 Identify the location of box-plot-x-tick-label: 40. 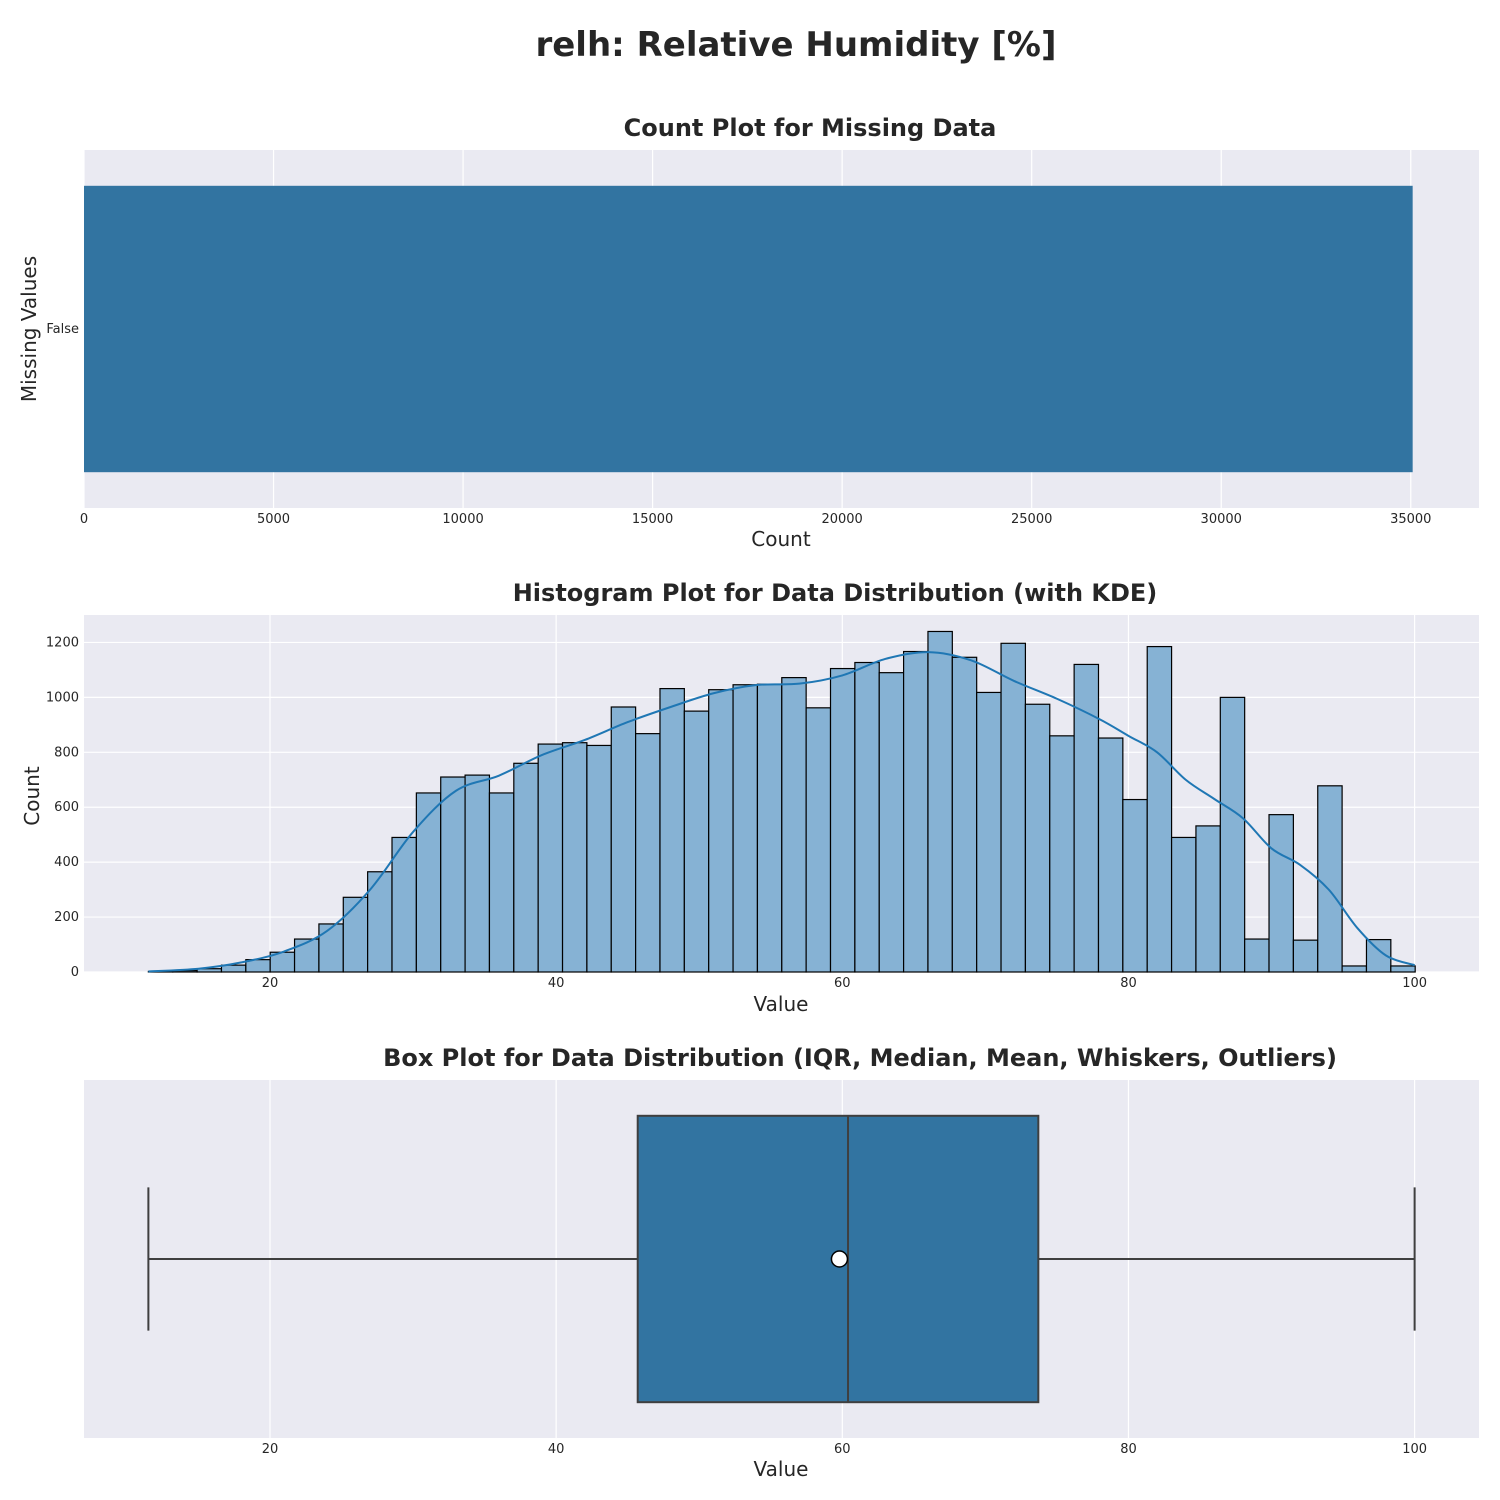
(556, 1449).